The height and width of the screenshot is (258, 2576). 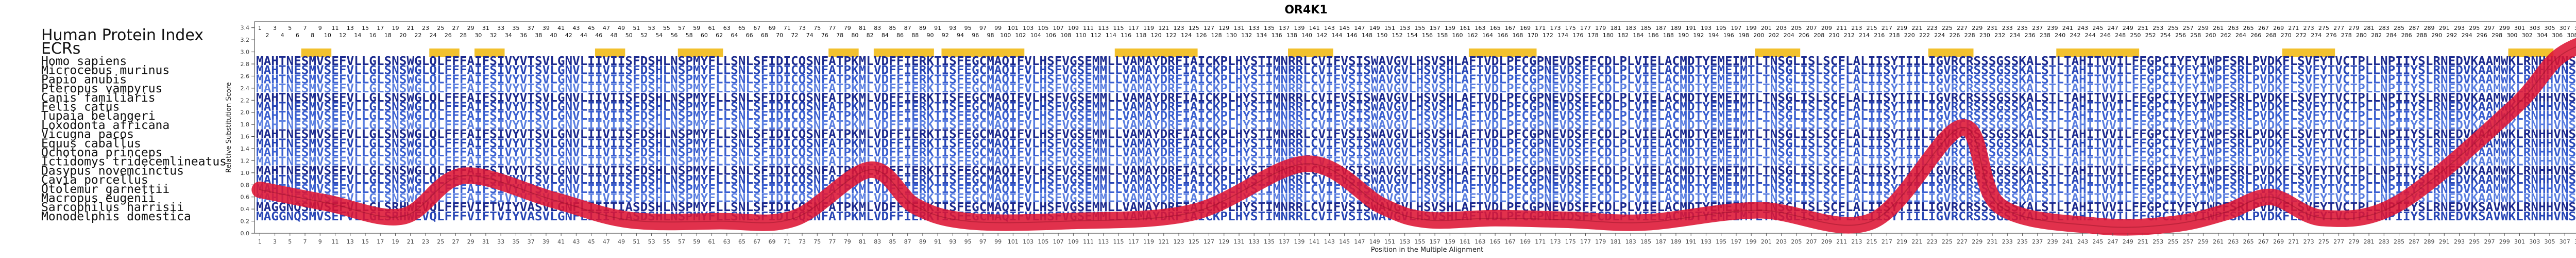 I want to click on human-index-number: 23, so click(x=425, y=28).